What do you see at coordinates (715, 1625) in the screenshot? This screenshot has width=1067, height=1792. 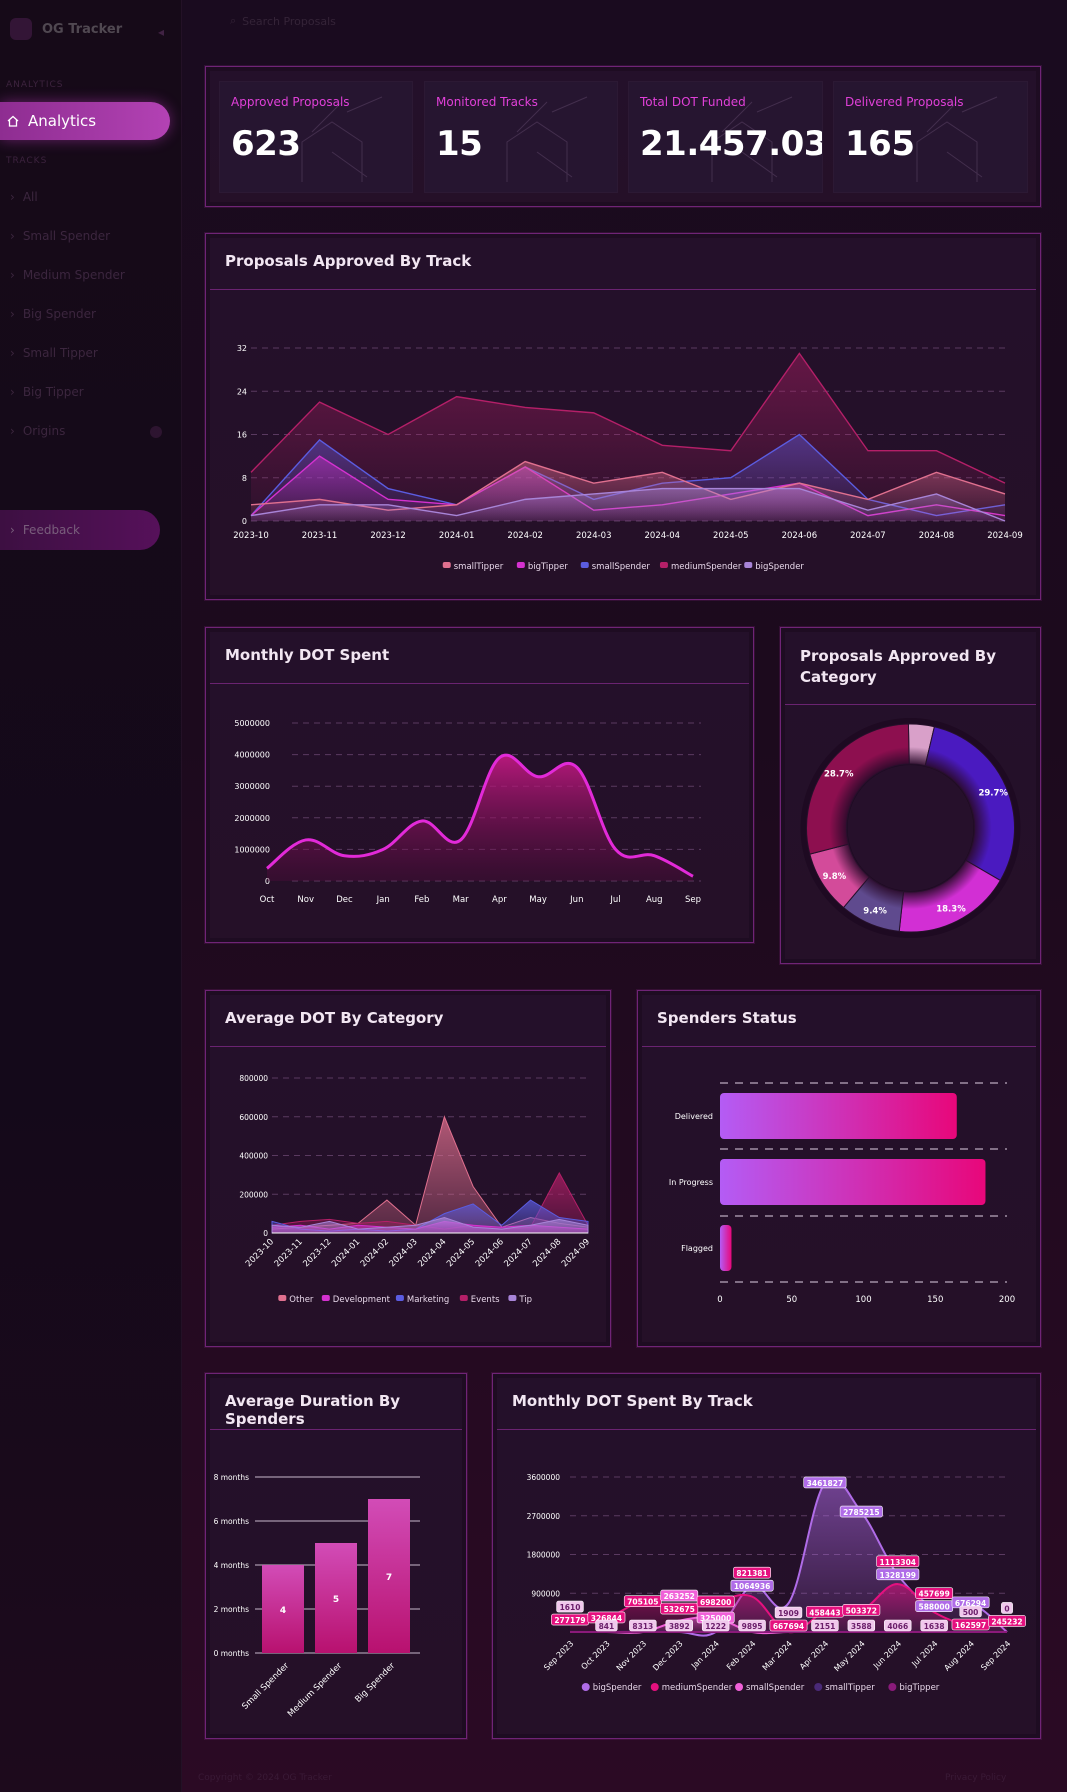 I see `data-label: 1222` at bounding box center [715, 1625].